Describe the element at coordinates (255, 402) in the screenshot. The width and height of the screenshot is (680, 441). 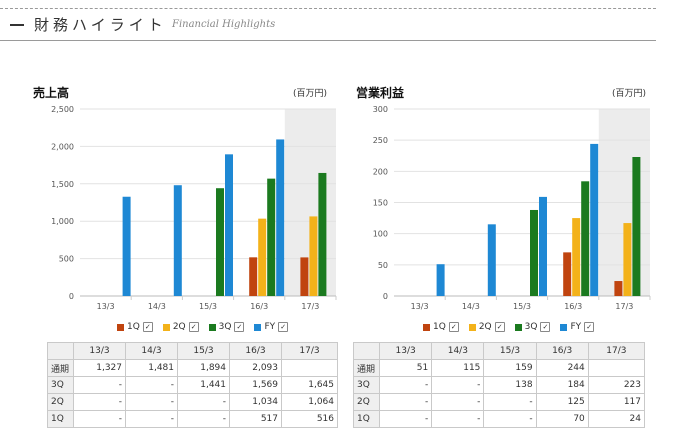
I see `table-cell: 1,034` at that location.